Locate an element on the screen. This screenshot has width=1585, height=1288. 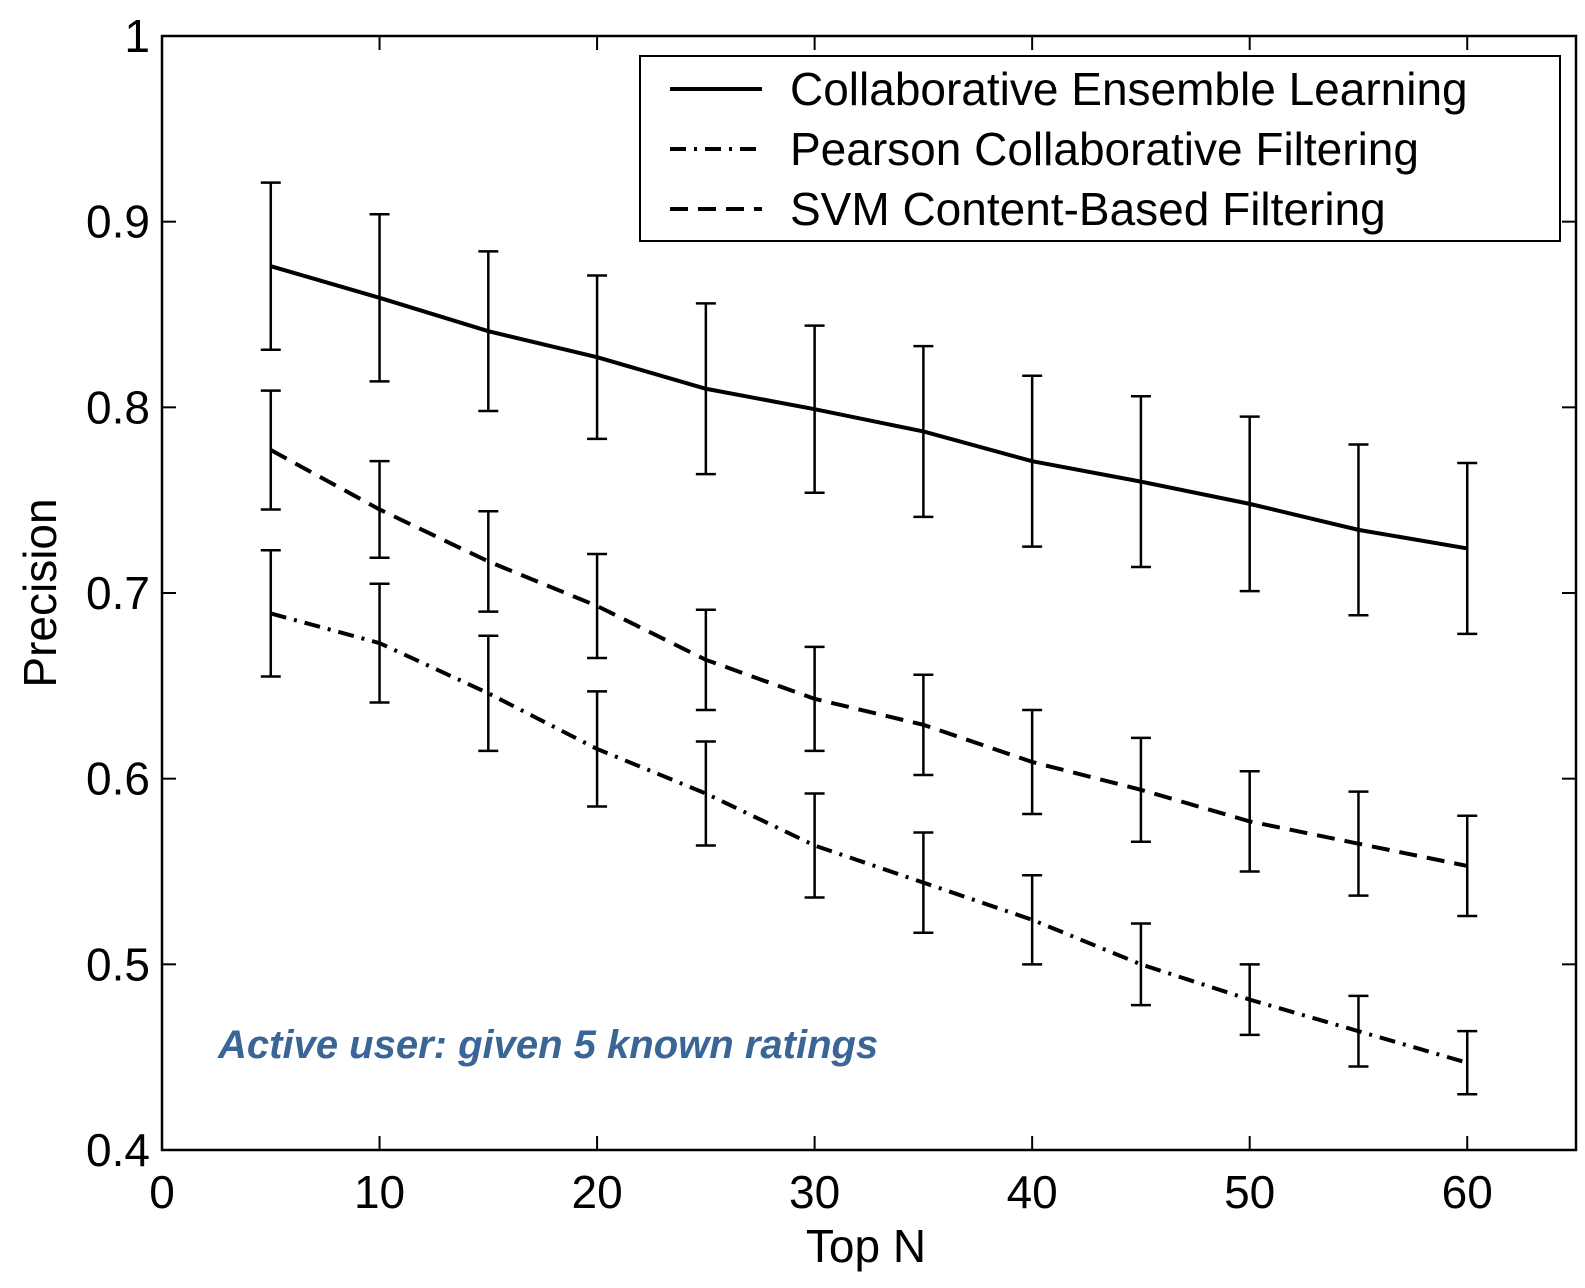
y-axis-label: Precision is located at coordinates (40, 592).